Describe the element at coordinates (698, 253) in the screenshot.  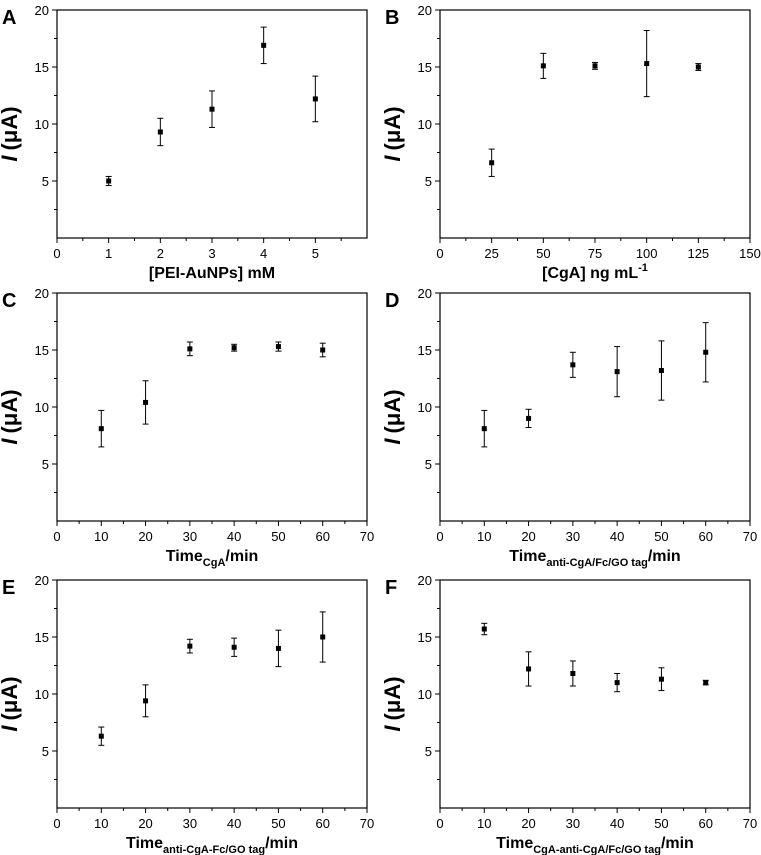
I see `x-tick-label: 125` at that location.